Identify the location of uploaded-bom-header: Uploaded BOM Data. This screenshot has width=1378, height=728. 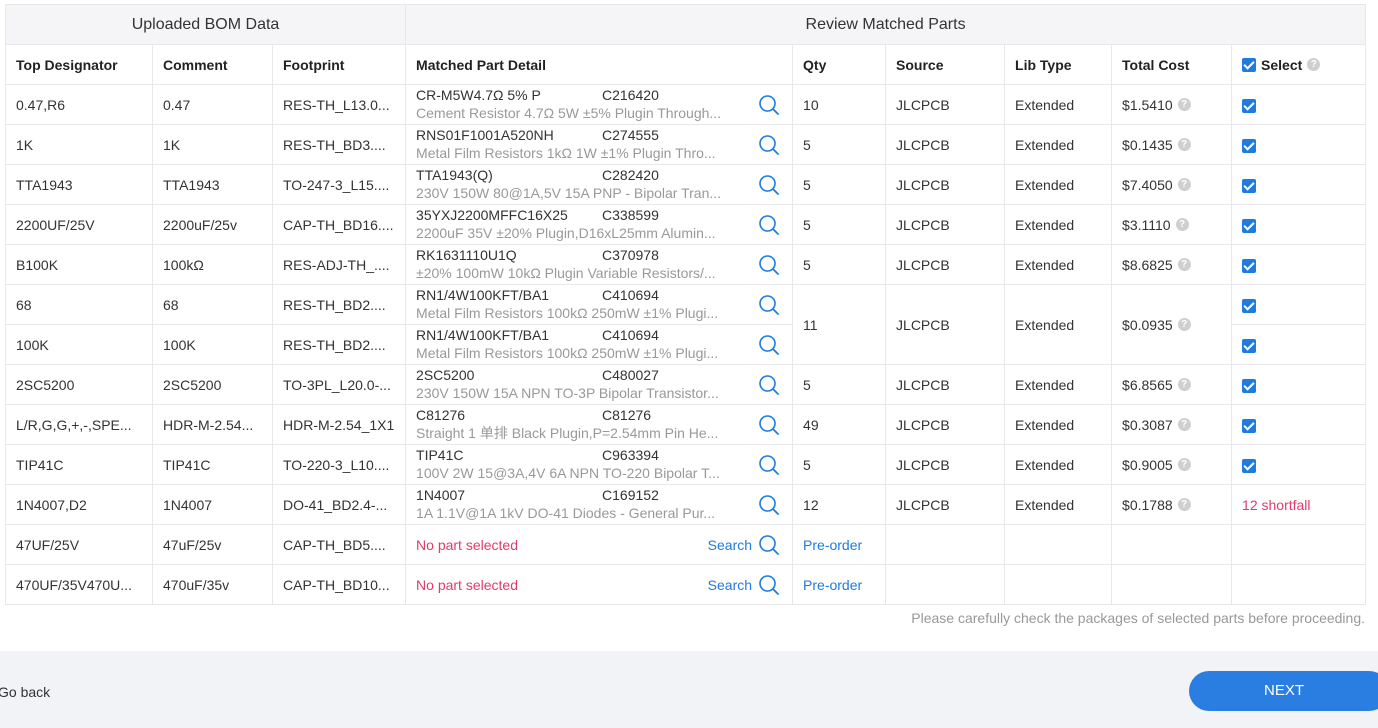
(205, 24).